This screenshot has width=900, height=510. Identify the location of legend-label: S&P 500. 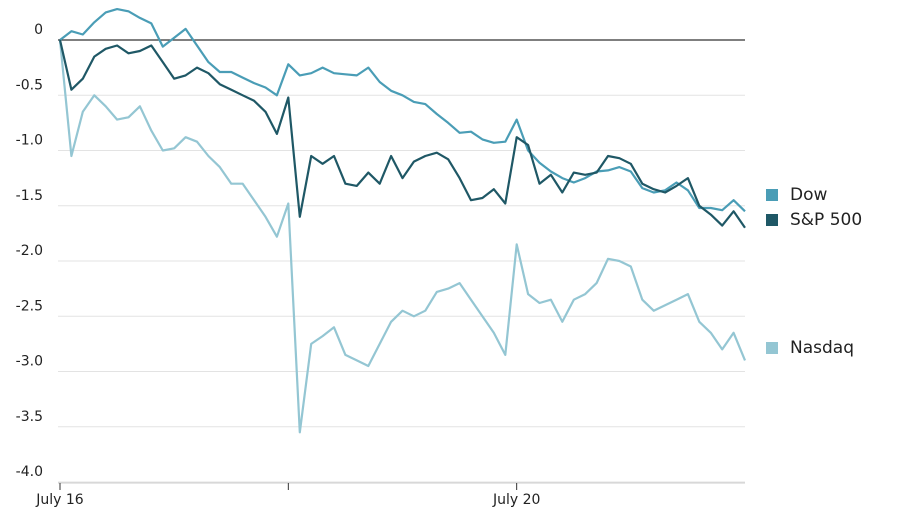
(826, 220).